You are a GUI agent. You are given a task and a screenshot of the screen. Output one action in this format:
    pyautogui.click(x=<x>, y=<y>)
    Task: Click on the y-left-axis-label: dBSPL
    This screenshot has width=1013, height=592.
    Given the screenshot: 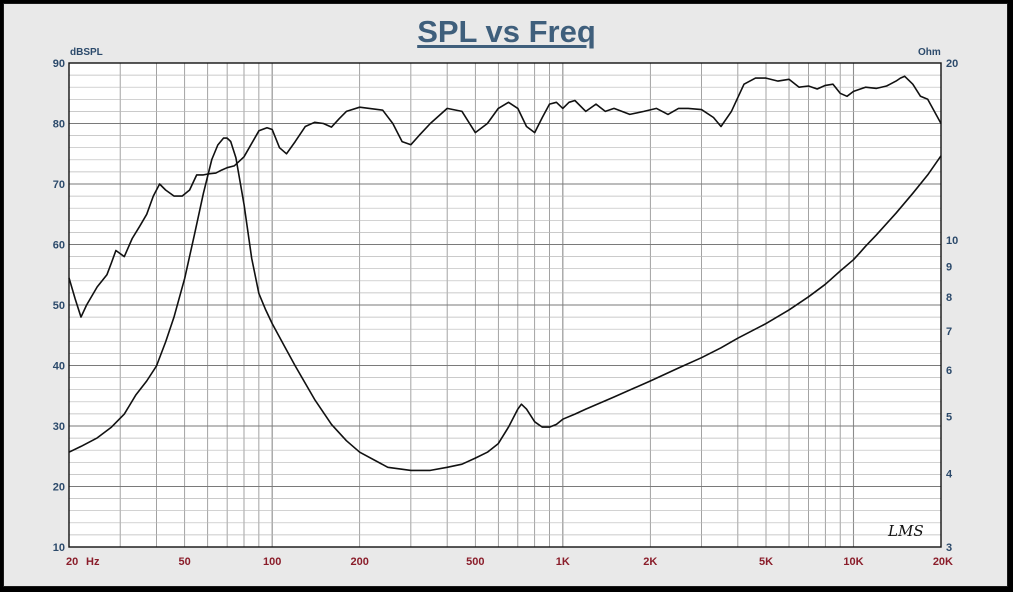 What is the action you would take?
    pyautogui.click(x=86, y=52)
    